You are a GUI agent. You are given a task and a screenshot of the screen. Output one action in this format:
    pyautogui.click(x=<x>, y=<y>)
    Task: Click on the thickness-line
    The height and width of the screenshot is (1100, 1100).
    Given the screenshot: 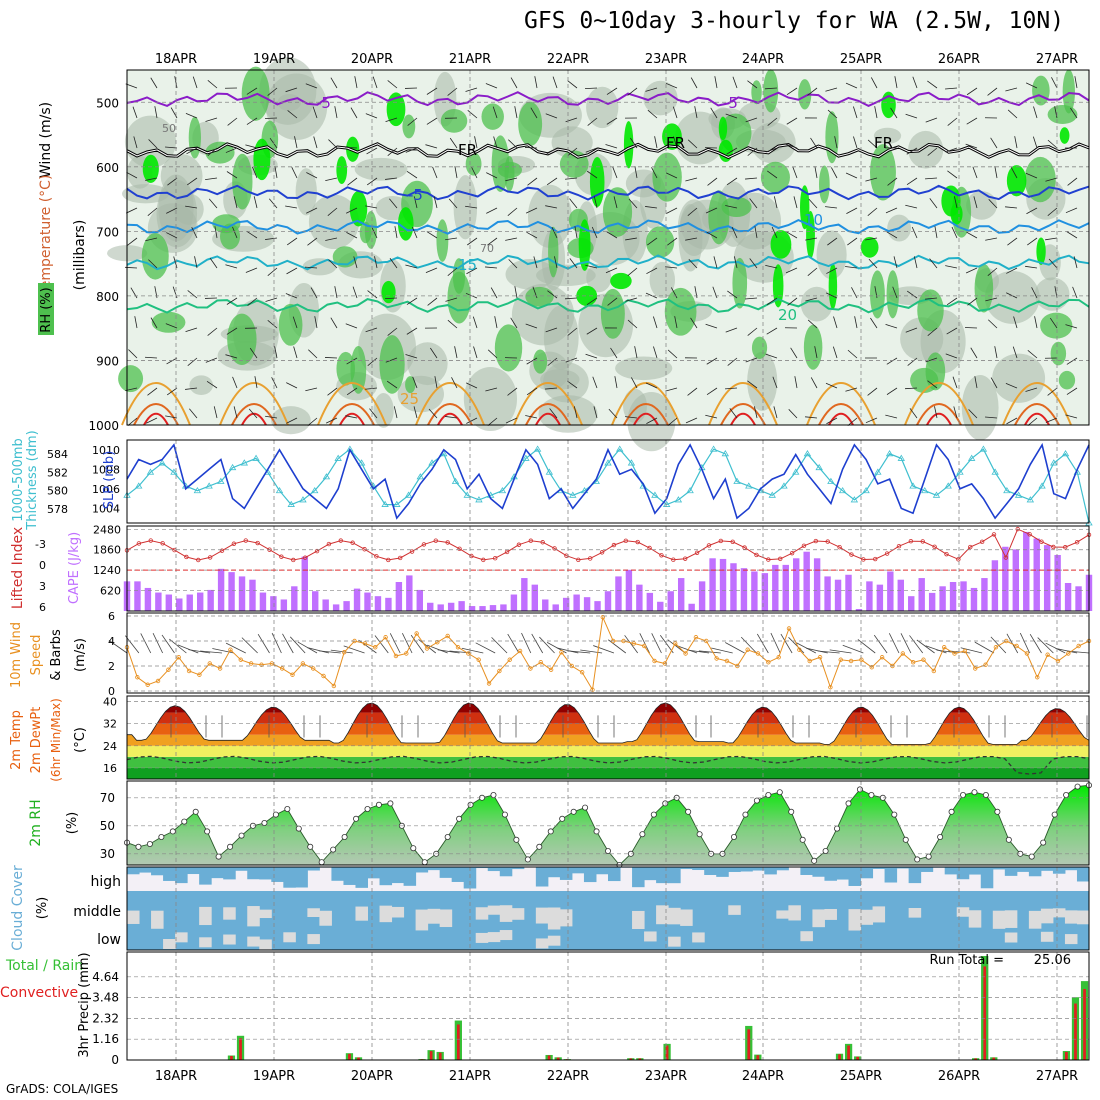 What is the action you would take?
    pyautogui.click(x=608, y=486)
    